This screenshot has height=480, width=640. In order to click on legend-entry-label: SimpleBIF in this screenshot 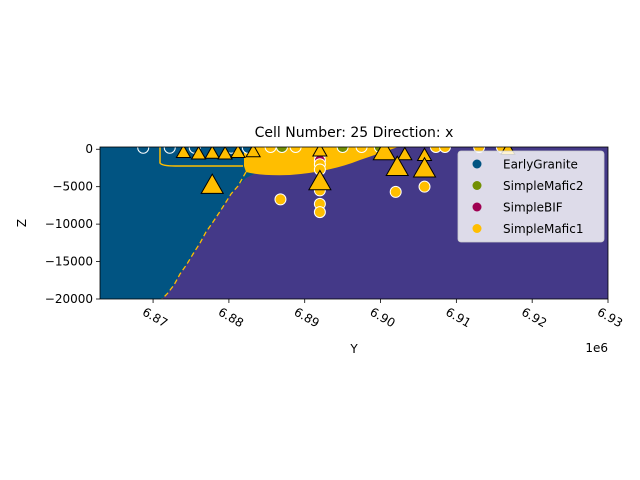, I will do `click(533, 208)`.